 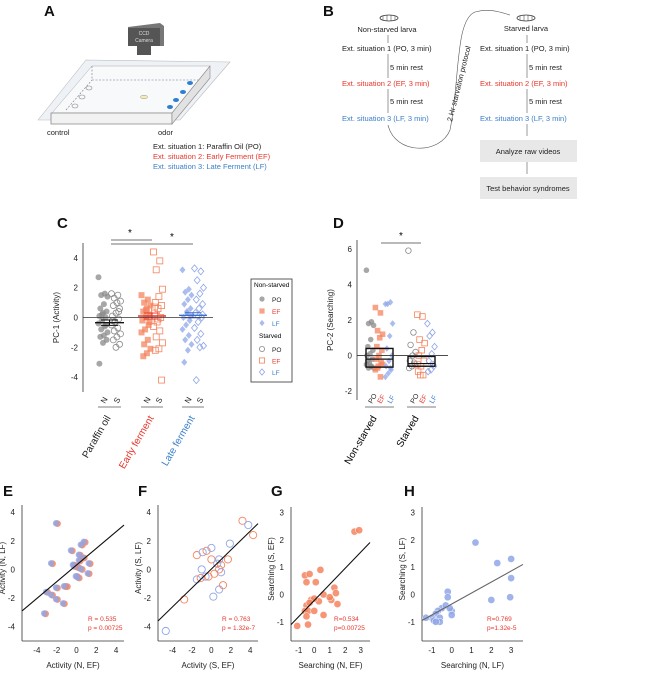 I want to click on panel-label-h: H, so click(x=409, y=491).